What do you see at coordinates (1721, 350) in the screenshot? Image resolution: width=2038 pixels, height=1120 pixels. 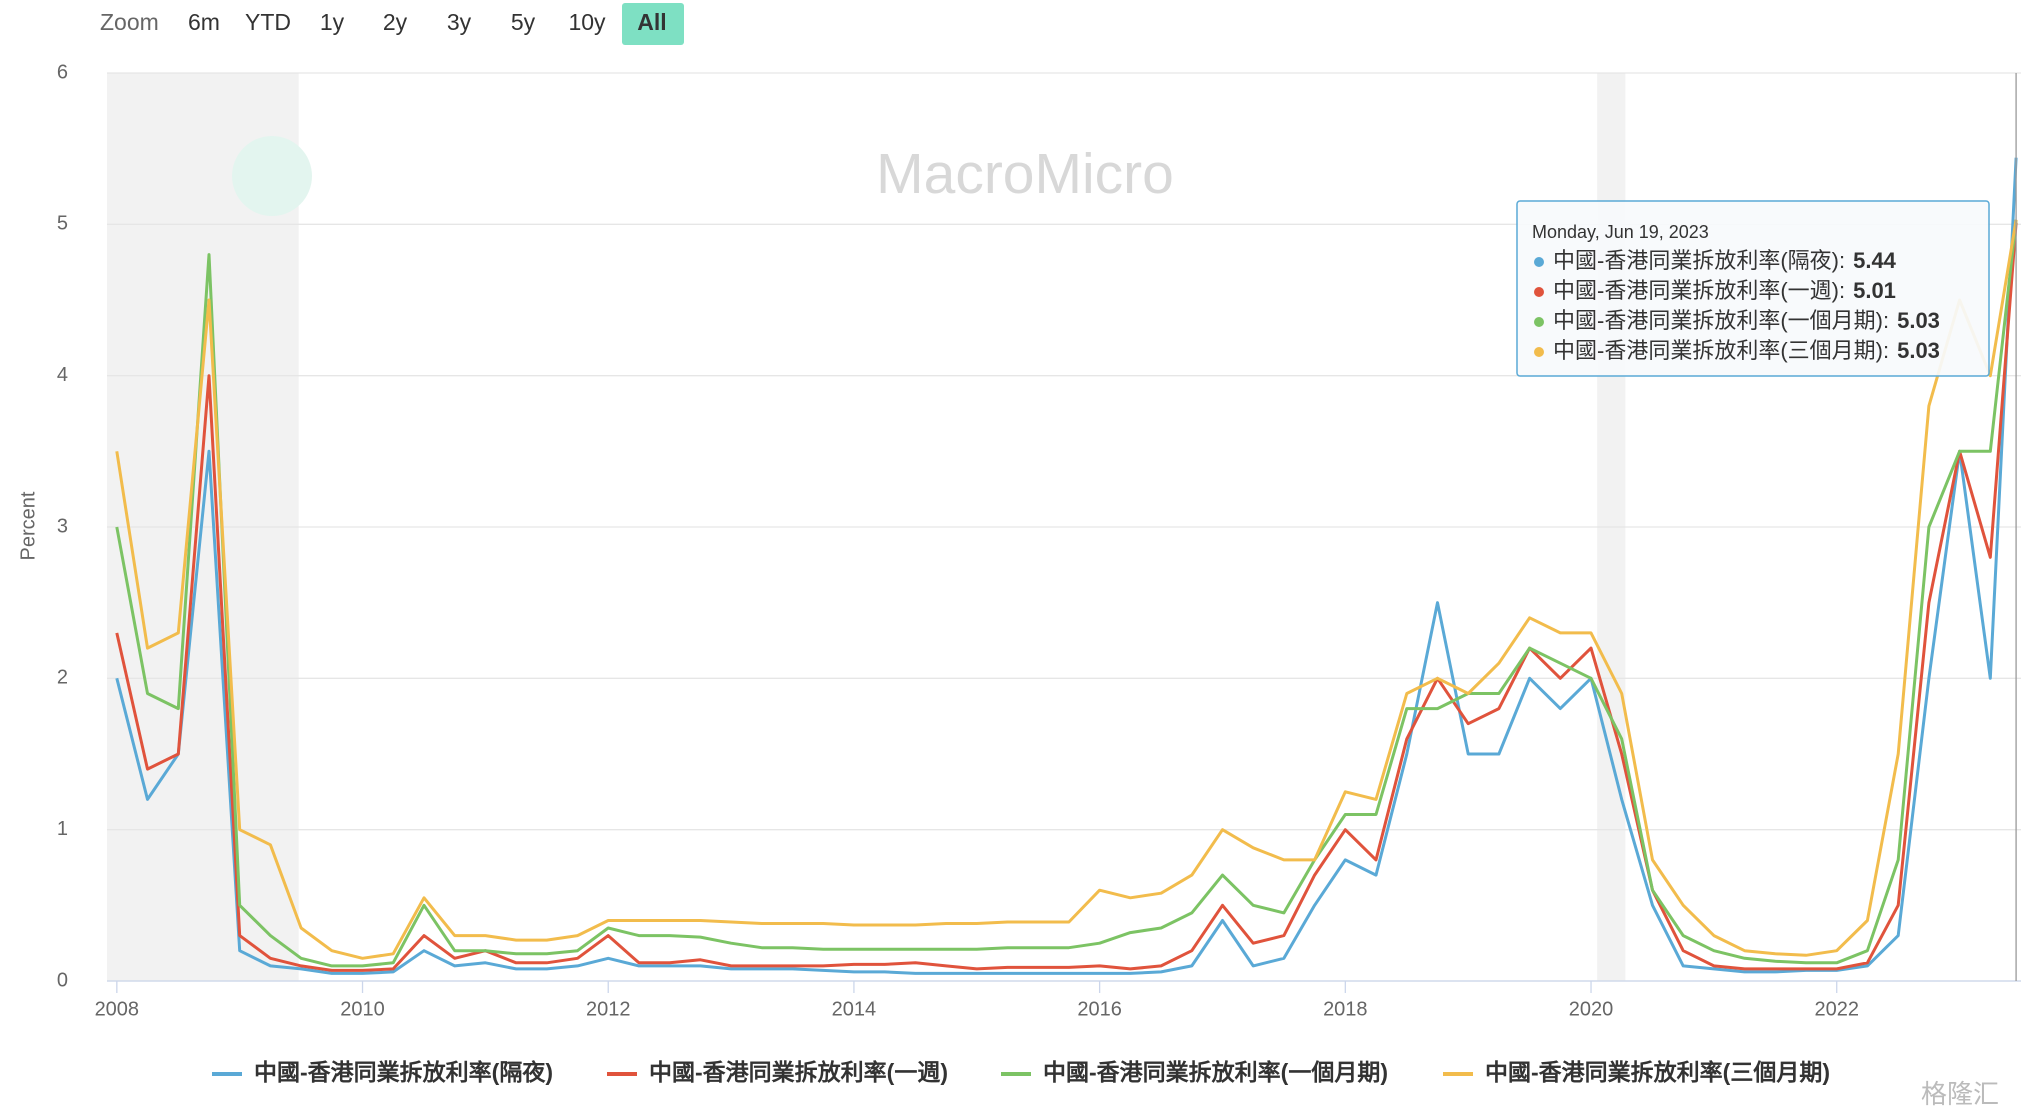 I see `tooltip-label: 中國-香港同業拆放利率(三個月期):` at bounding box center [1721, 350].